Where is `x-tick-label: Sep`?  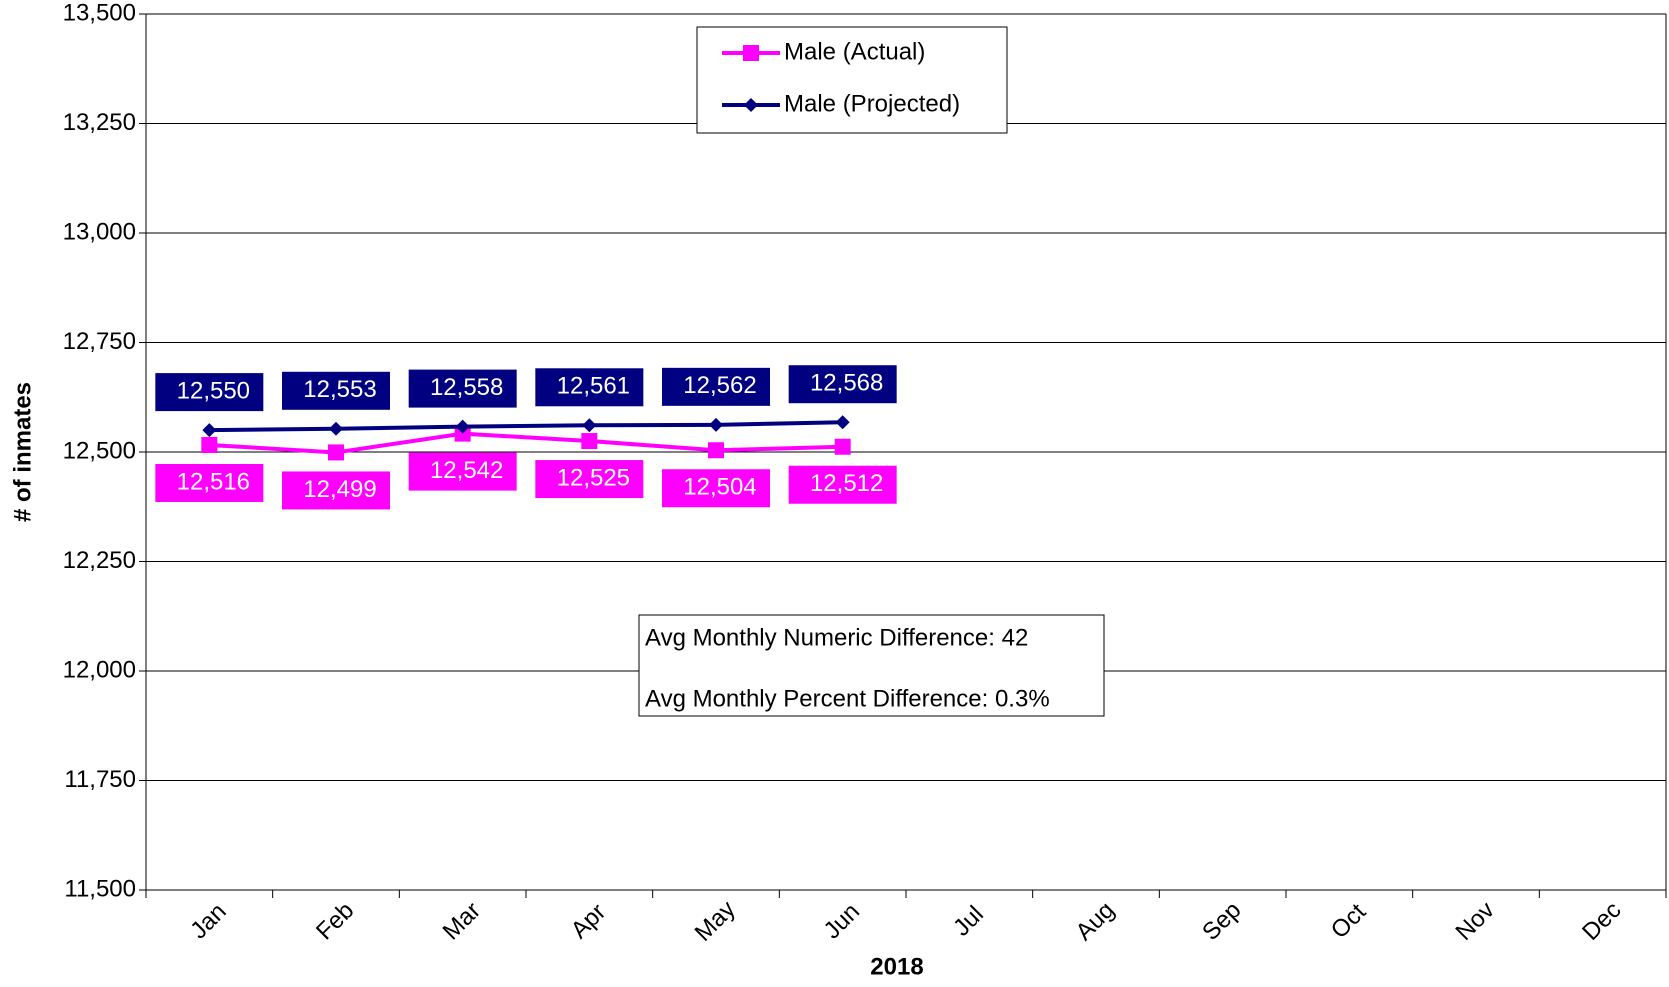 x-tick-label: Sep is located at coordinates (1221, 921).